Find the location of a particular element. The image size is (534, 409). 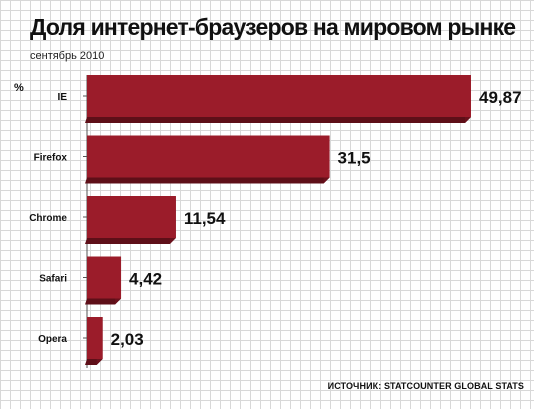

category-label-firefox: Firefox is located at coordinates (51, 158).